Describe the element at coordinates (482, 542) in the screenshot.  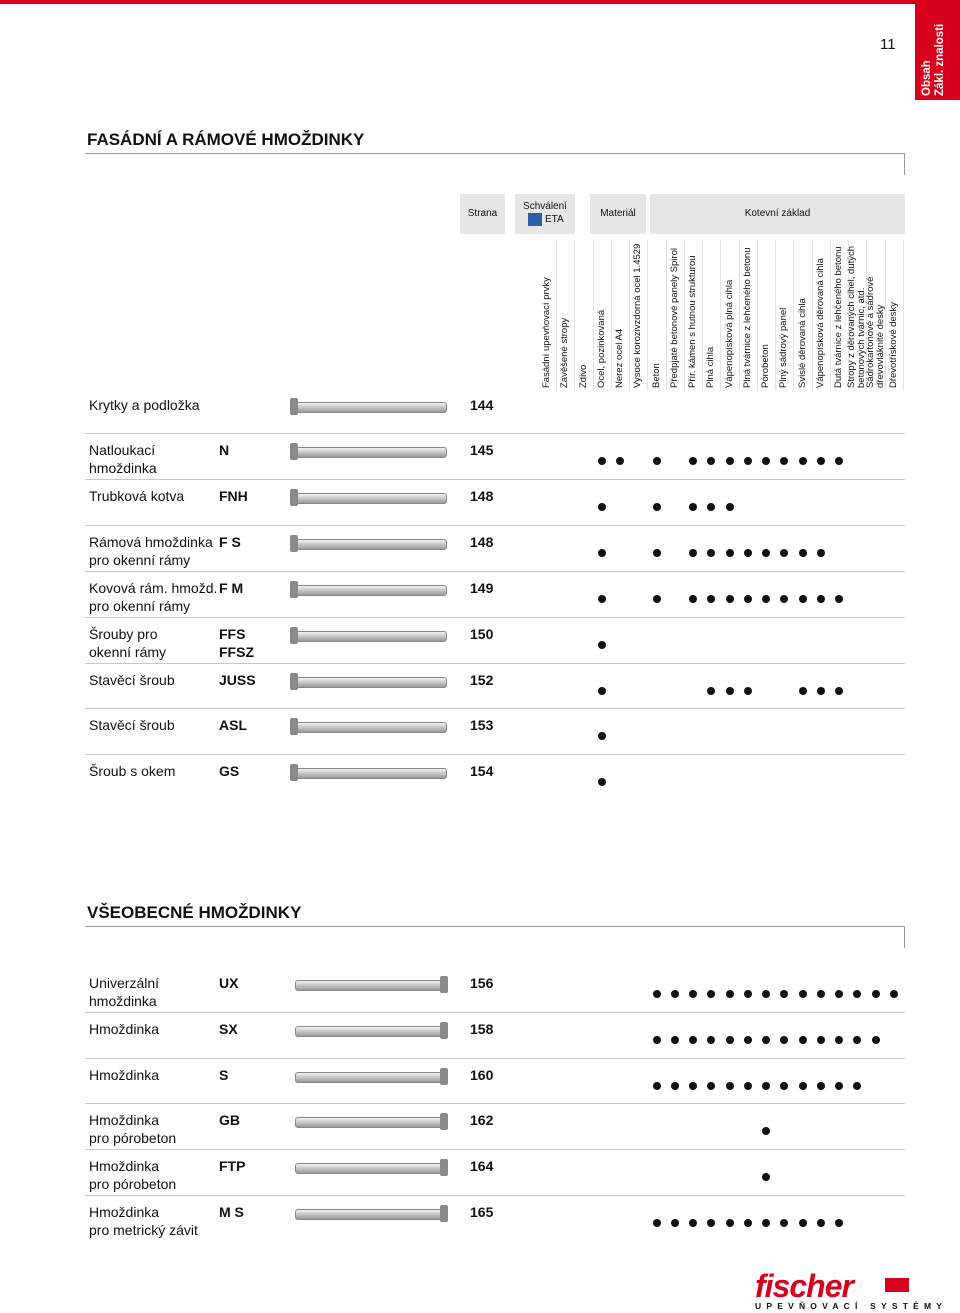
I see `row-page: 148` at that location.